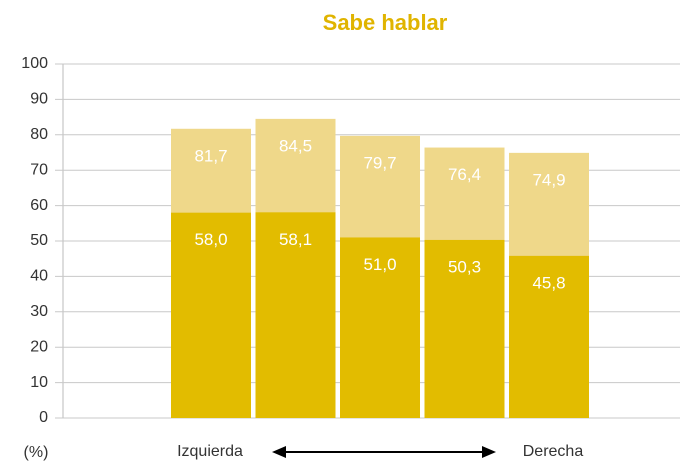  What do you see at coordinates (43, 417) in the screenshot?
I see `y-tick-label: 0` at bounding box center [43, 417].